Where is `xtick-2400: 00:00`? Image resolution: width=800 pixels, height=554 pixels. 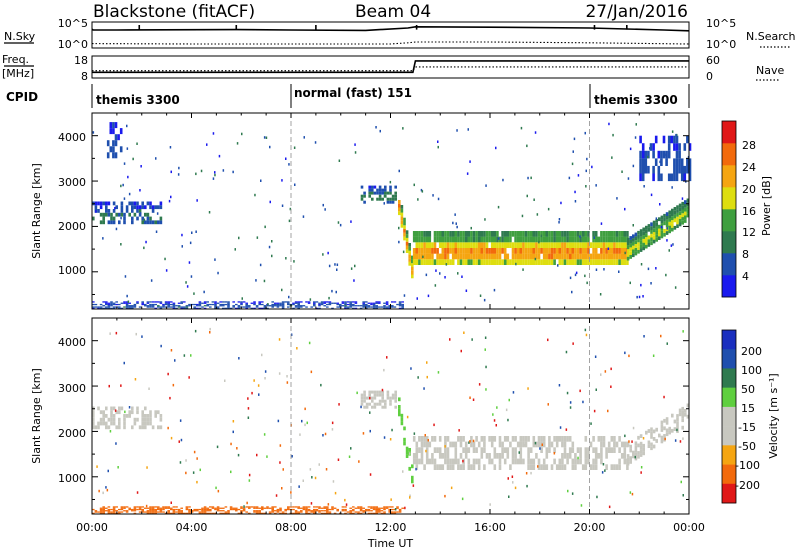
xtick-2400: 00:00 is located at coordinates (689, 527).